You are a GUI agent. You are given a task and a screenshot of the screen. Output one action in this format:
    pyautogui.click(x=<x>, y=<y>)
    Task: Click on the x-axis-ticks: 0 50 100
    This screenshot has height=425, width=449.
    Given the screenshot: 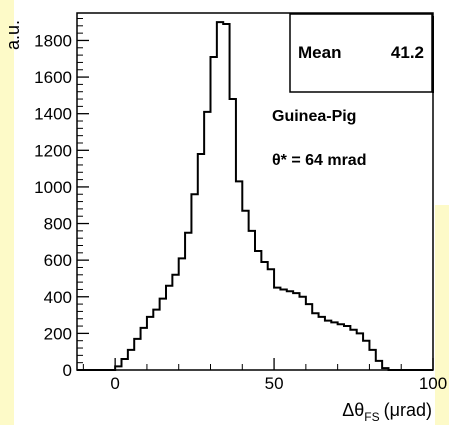 What is the action you would take?
    pyautogui.click(x=264, y=375)
    